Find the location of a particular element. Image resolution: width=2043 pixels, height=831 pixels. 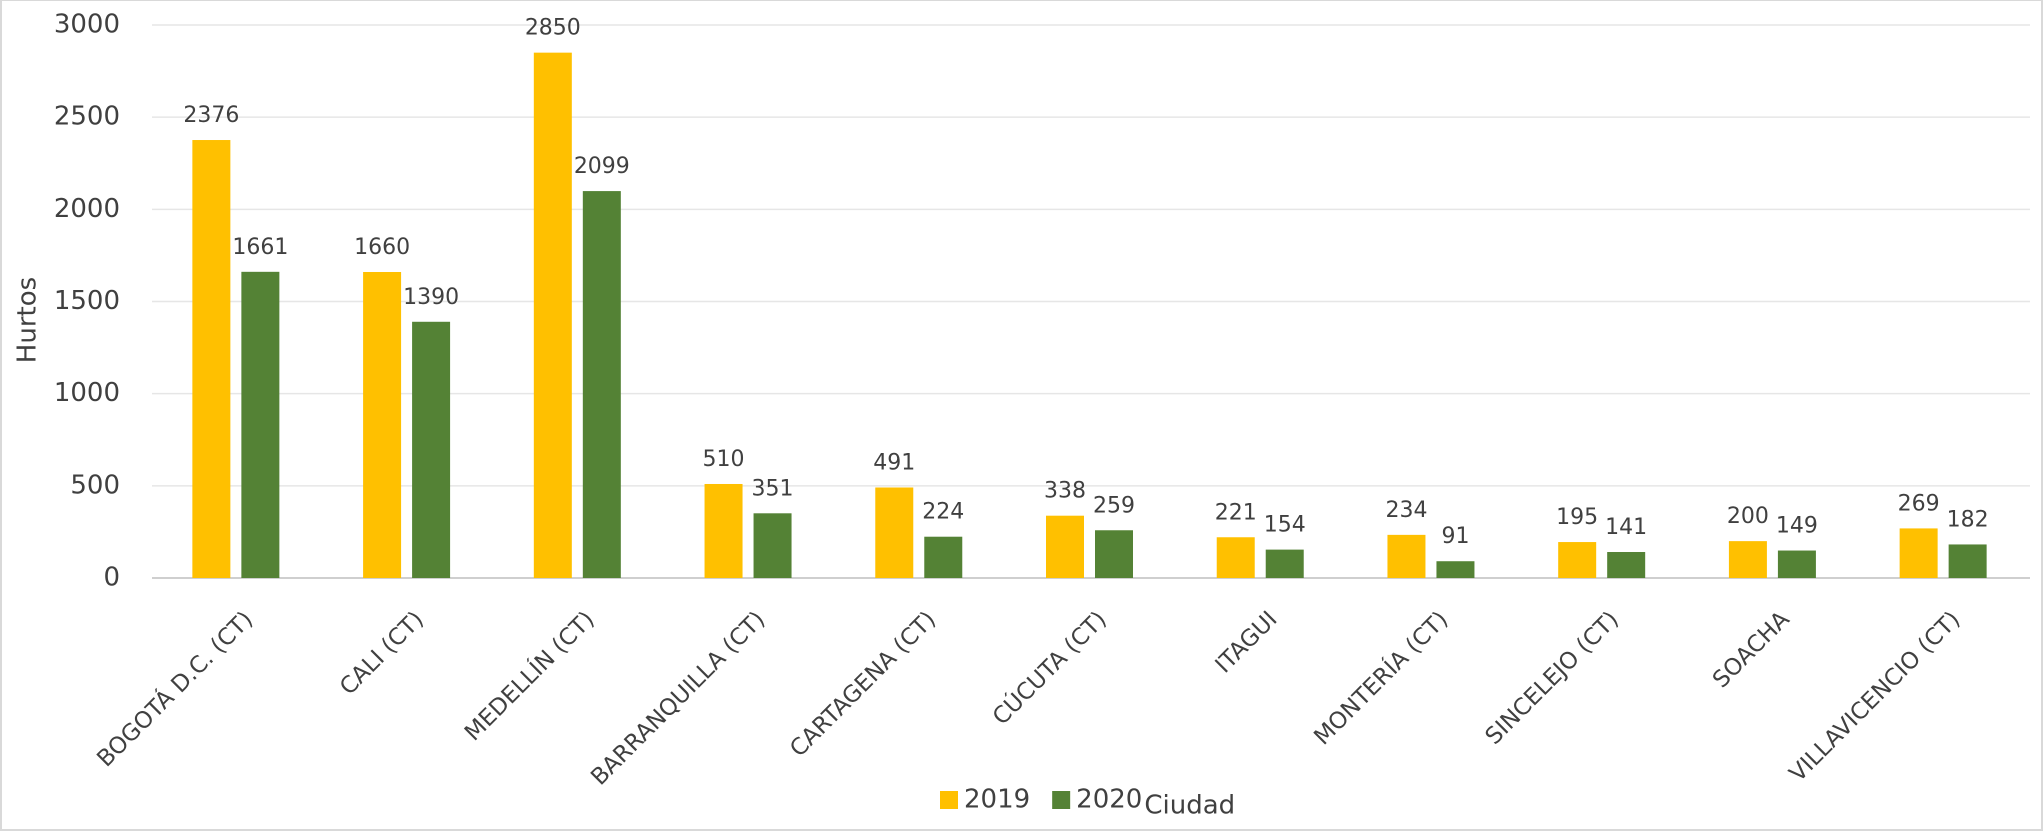

legend-label: 2019 is located at coordinates (997, 800).